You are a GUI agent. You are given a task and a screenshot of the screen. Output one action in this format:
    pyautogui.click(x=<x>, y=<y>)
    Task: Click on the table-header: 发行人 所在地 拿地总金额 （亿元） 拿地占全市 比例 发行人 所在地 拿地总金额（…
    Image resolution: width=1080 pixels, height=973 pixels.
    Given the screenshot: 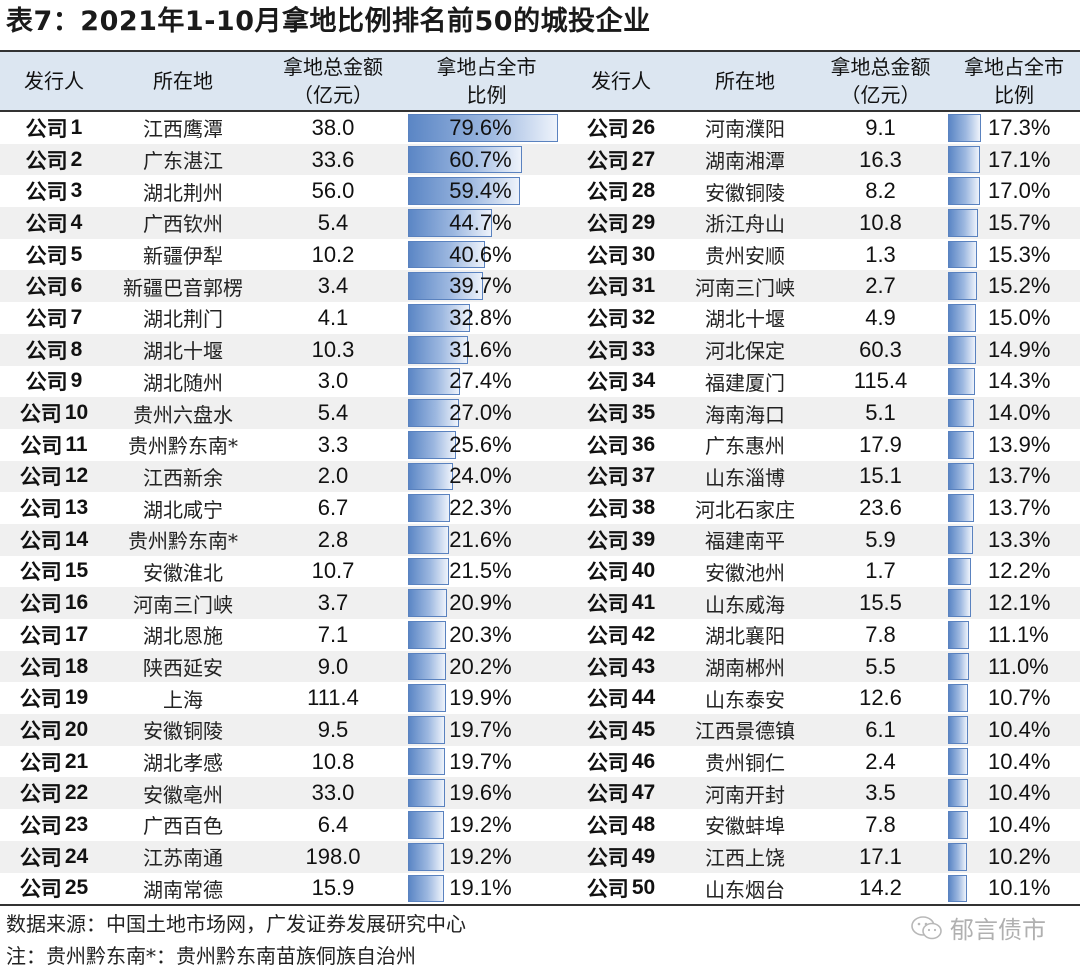 What is the action you would take?
    pyautogui.click(x=540, y=82)
    